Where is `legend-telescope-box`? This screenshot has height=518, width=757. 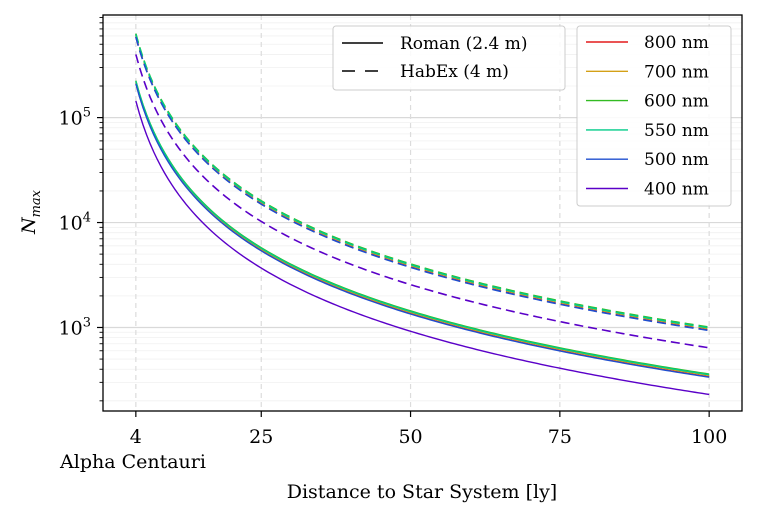 legend-telescope-box is located at coordinates (449, 58).